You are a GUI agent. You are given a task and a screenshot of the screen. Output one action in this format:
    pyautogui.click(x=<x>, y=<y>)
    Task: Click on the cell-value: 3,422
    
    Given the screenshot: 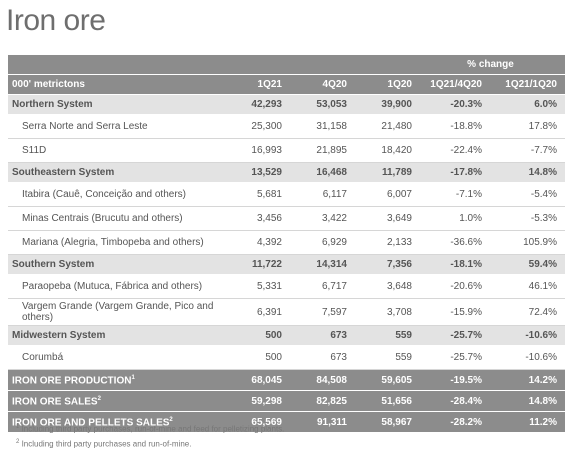 What is the action you would take?
    pyautogui.click(x=322, y=218)
    